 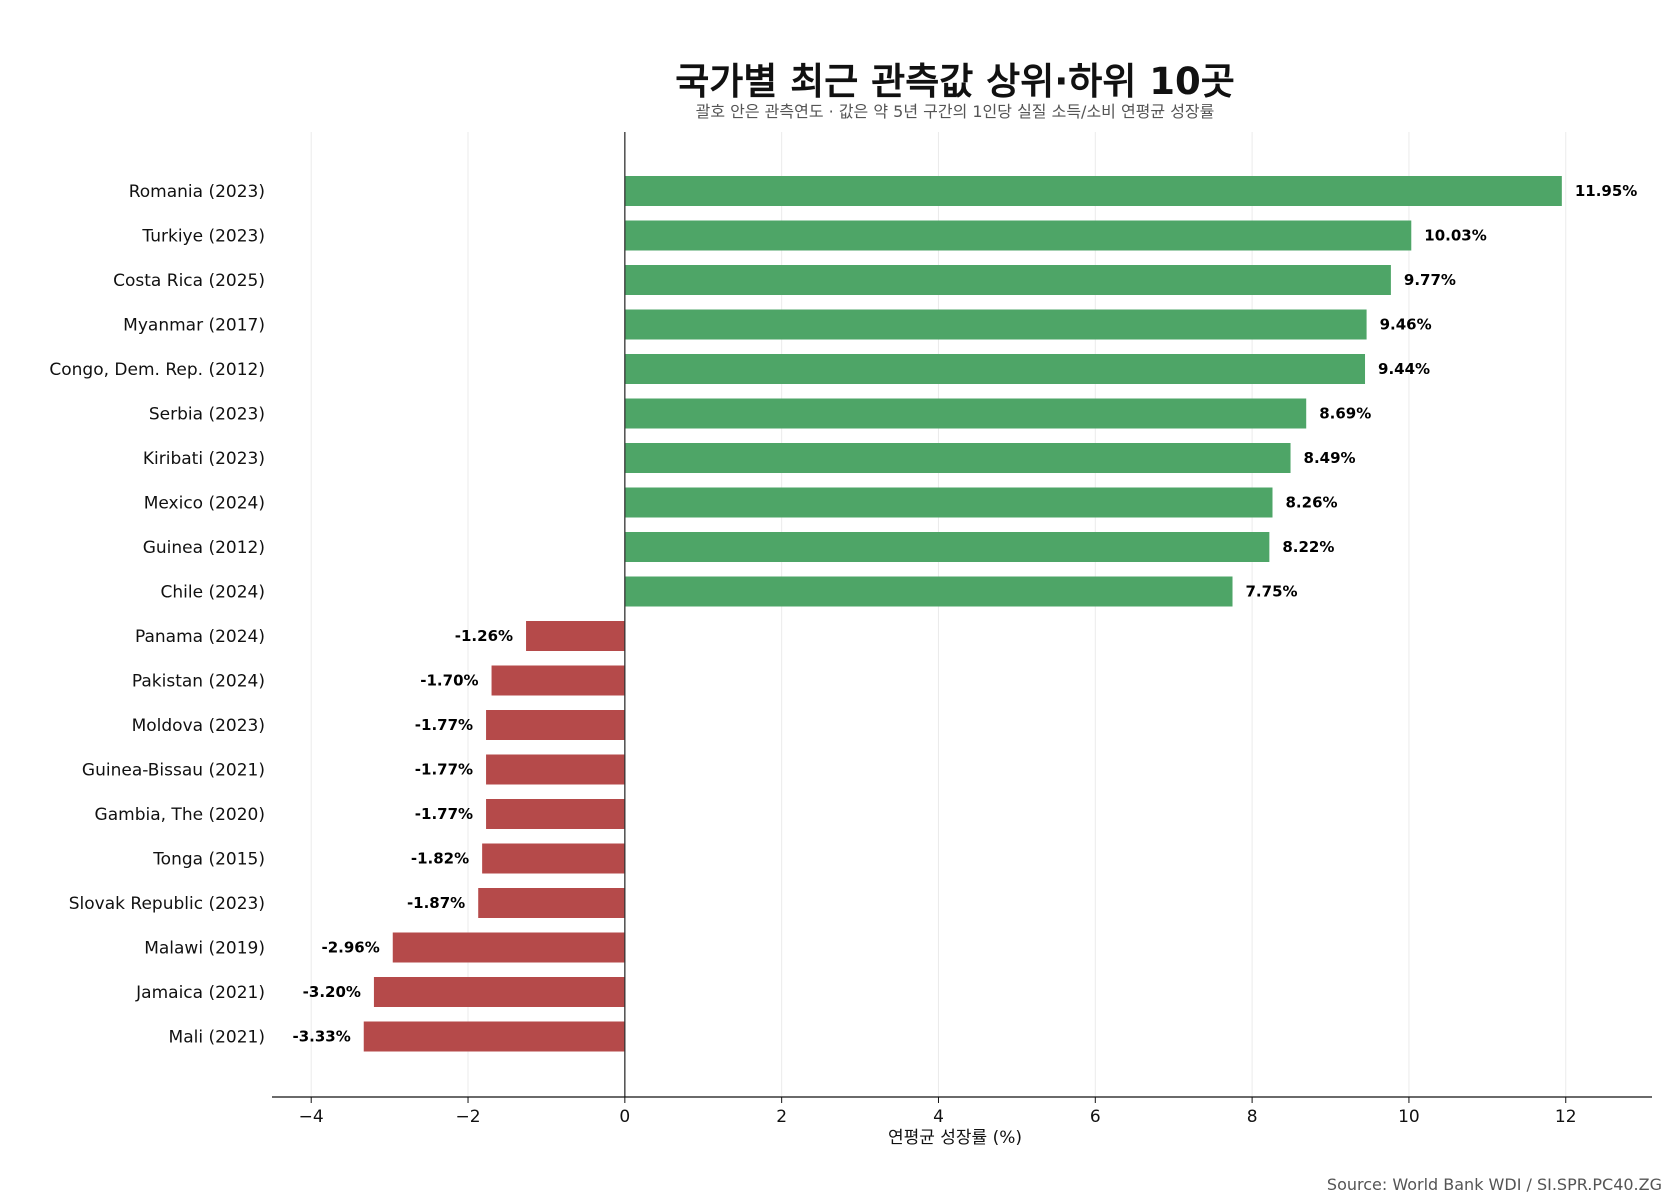 What do you see at coordinates (198, 726) in the screenshot?
I see `category-label: Moldova (2023)` at bounding box center [198, 726].